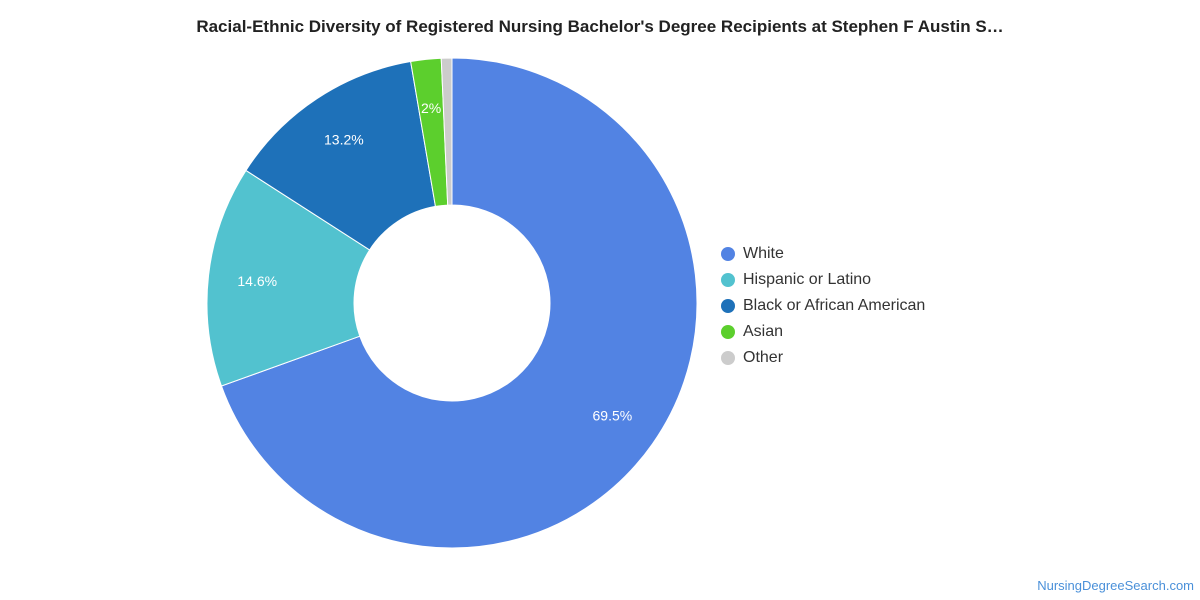 Image resolution: width=1200 pixels, height=600 pixels. What do you see at coordinates (763, 253) in the screenshot?
I see `legend-label: White` at bounding box center [763, 253].